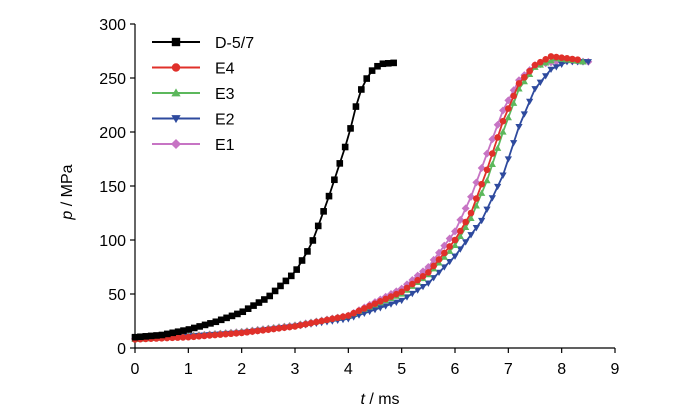 This screenshot has height=415, width=700. What do you see at coordinates (67, 192) in the screenshot?
I see `y-axis-title: p / MPa` at bounding box center [67, 192].